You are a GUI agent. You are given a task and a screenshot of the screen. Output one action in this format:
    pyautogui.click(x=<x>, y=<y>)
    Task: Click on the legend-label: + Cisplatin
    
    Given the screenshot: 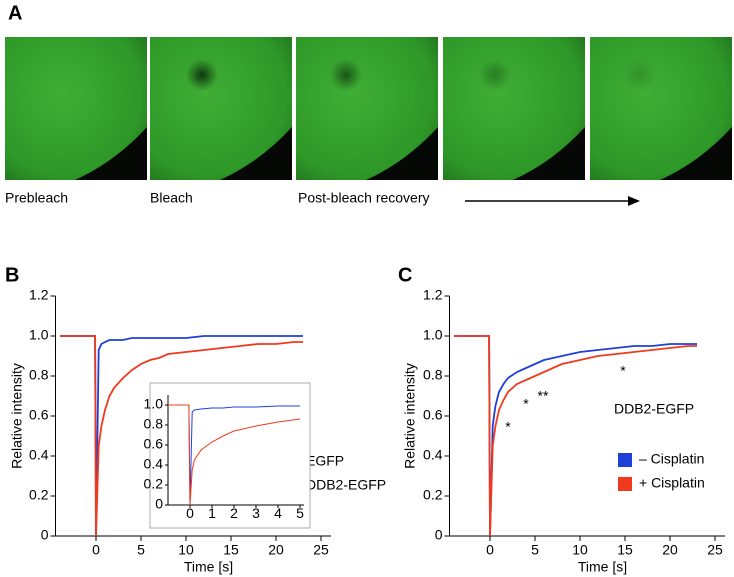 What is the action you would take?
    pyautogui.click(x=672, y=483)
    